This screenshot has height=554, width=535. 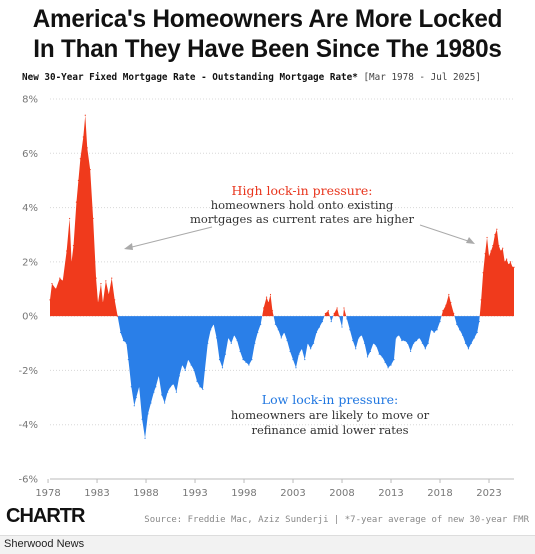 I want to click on arrow-right-icon, so click(x=447, y=234).